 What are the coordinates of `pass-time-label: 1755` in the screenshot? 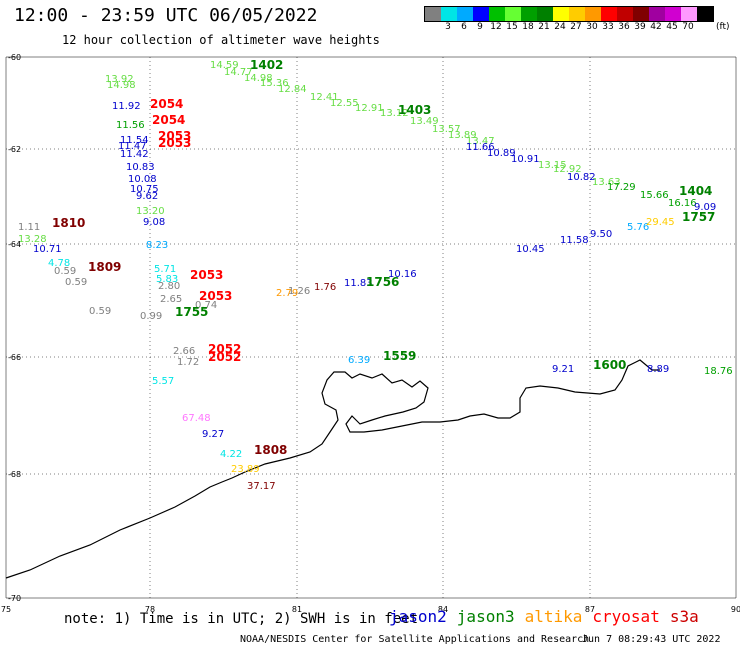 It's located at (191, 312).